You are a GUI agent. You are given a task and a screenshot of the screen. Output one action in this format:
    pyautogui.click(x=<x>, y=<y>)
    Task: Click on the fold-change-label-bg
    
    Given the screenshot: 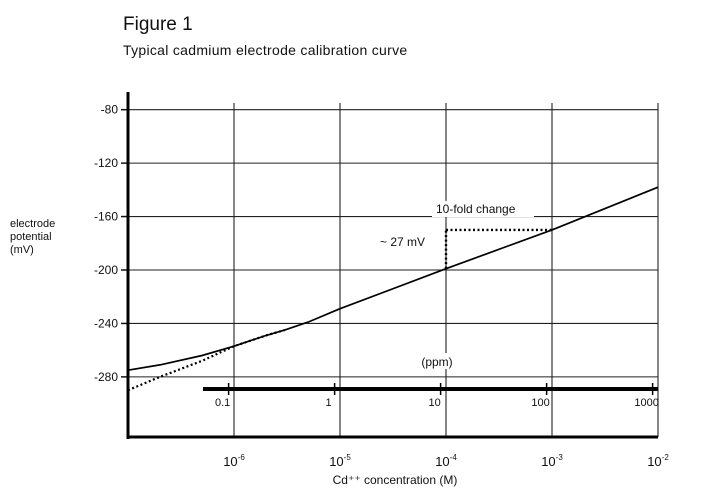 What is the action you would take?
    pyautogui.click(x=483, y=209)
    